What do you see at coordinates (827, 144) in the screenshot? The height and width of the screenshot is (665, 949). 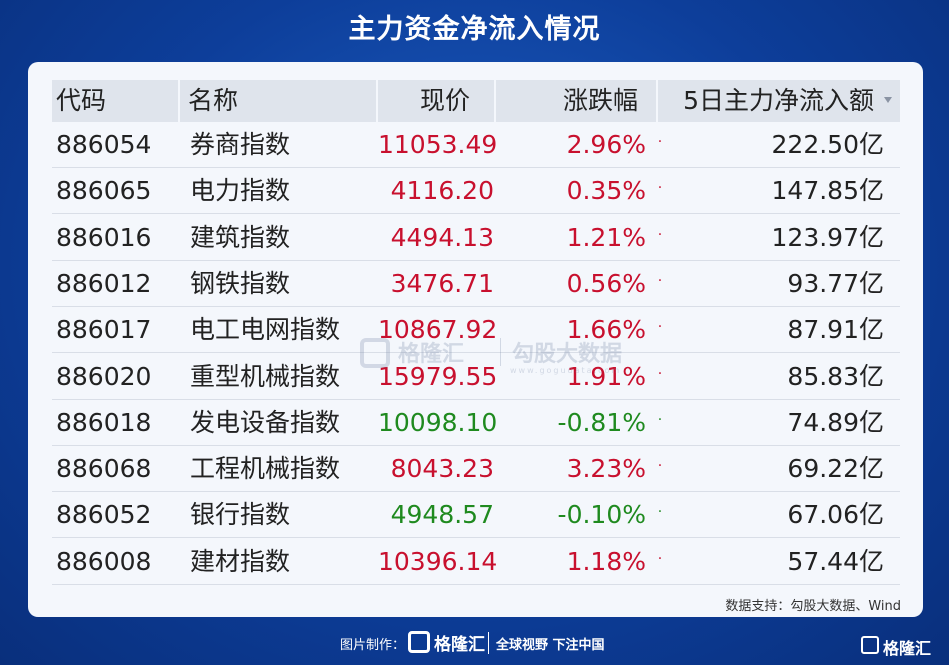 I see `cell-flow: 222.50亿` at bounding box center [827, 144].